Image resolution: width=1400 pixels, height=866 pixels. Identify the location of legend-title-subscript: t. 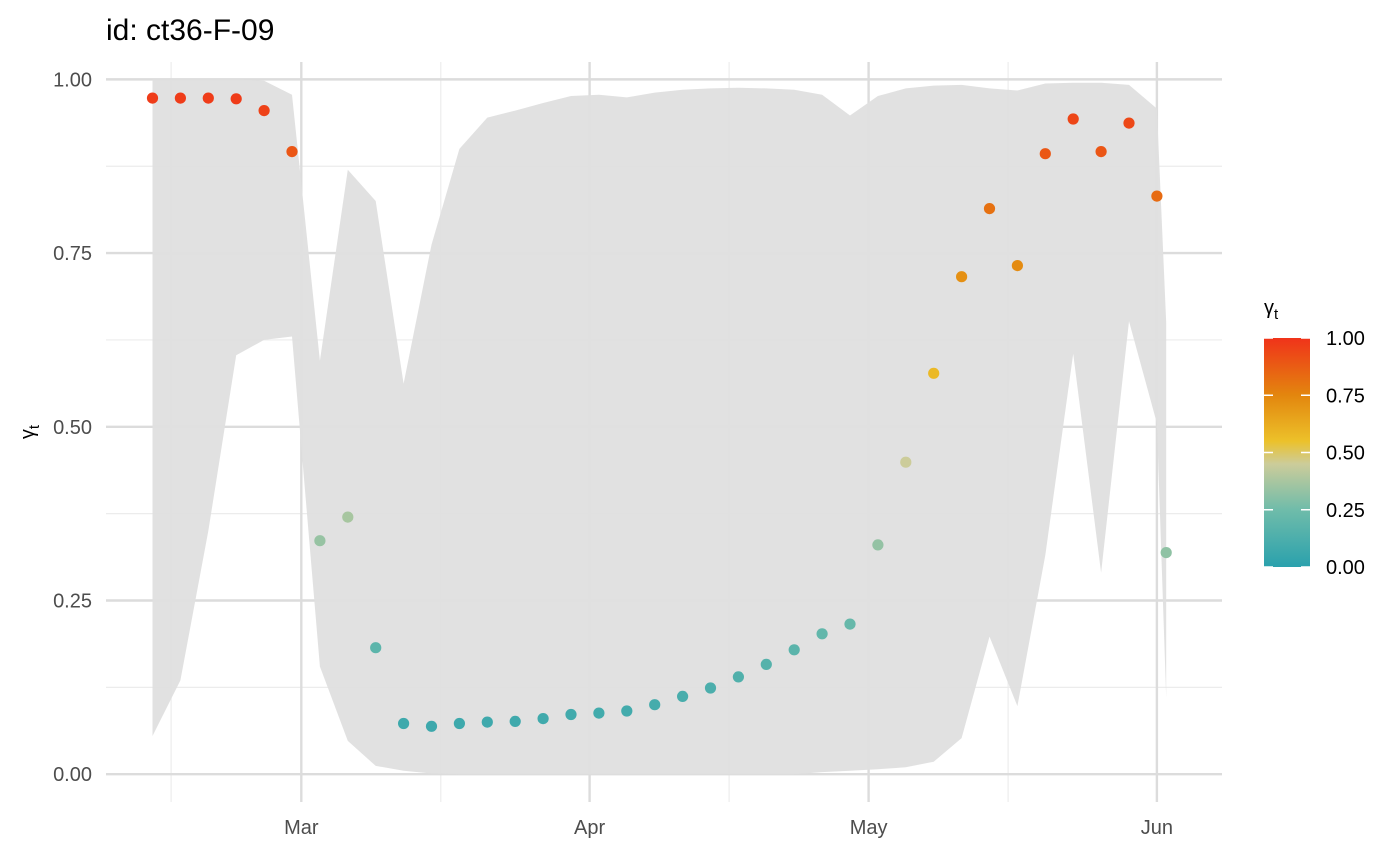
(1276, 314).